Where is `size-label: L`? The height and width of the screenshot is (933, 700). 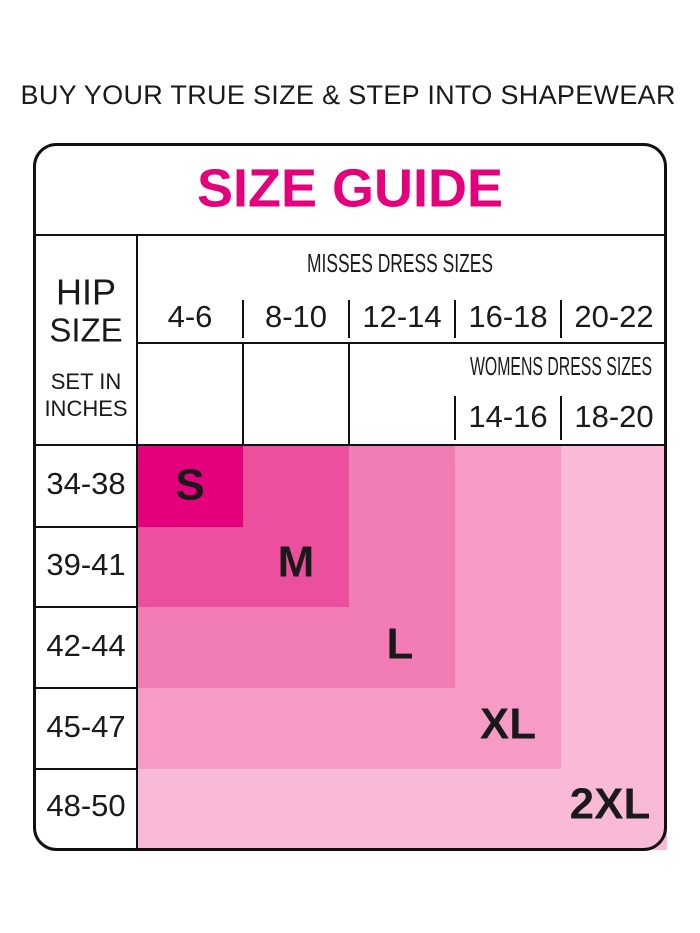
size-label: L is located at coordinates (400, 644).